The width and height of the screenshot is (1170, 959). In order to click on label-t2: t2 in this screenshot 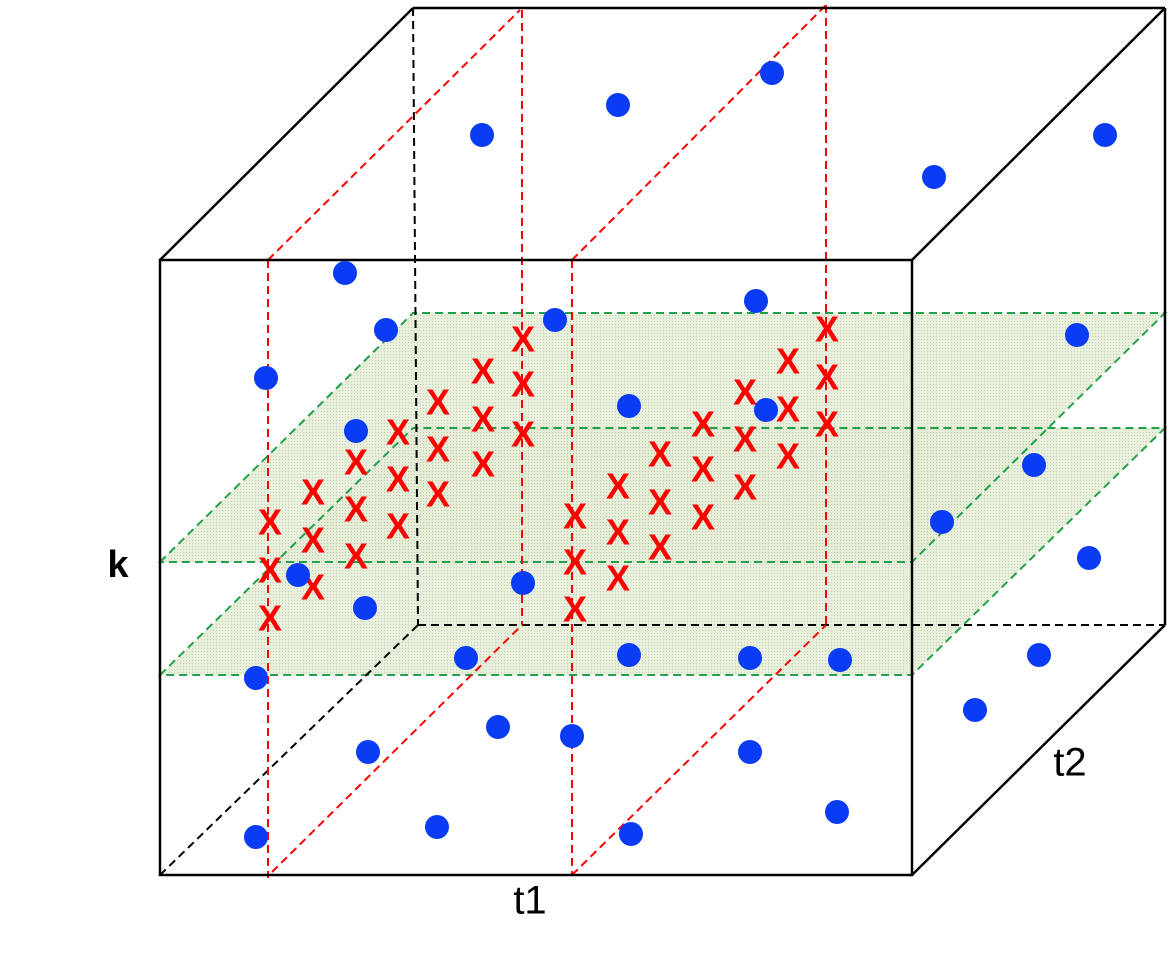, I will do `click(1069, 763)`.